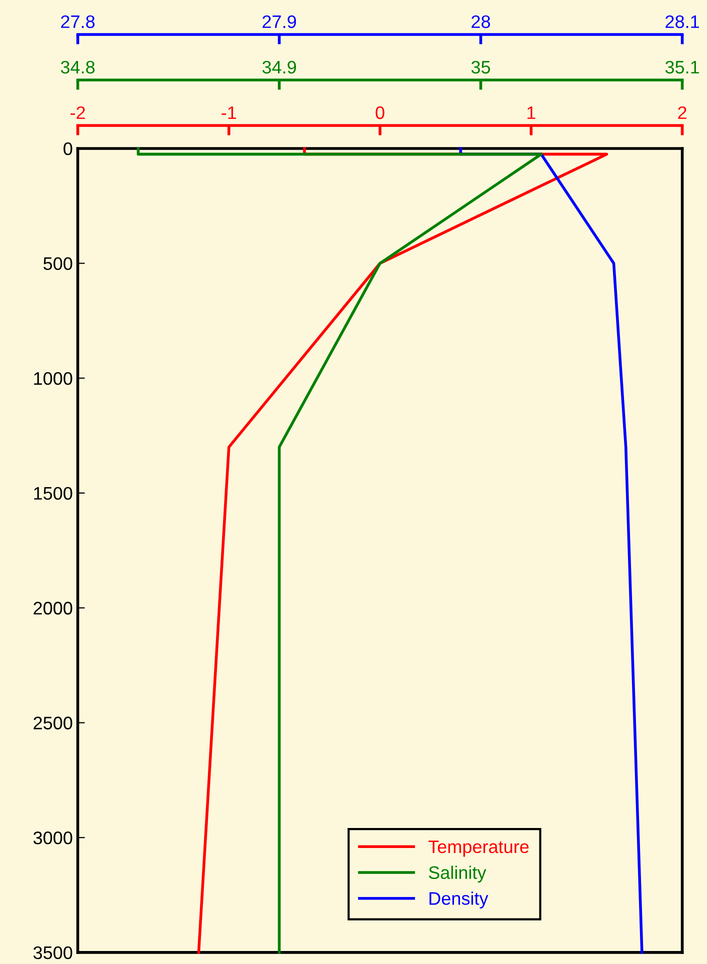 This screenshot has width=707, height=964. What do you see at coordinates (457, 874) in the screenshot?
I see `legend-label: Salinity` at bounding box center [457, 874].